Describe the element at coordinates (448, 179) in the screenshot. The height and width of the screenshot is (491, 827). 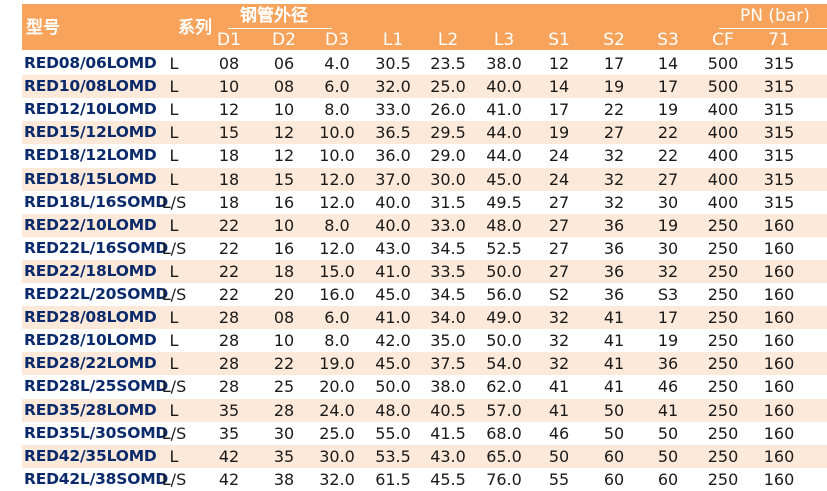
I see `cell-l2: 30.0` at that location.